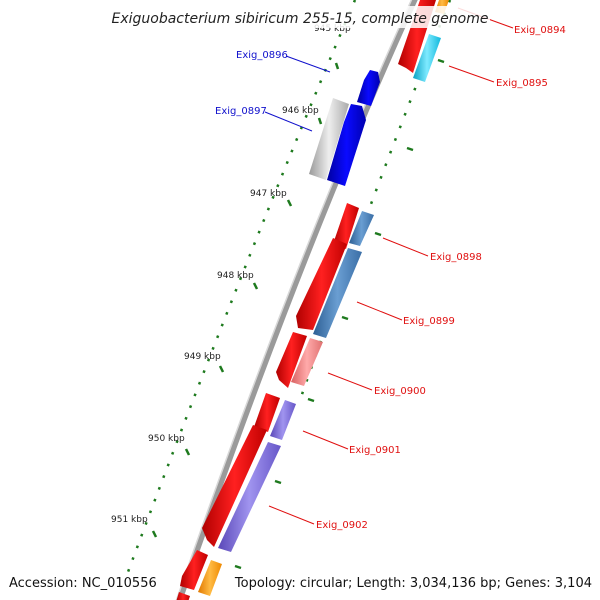  What do you see at coordinates (210, 578) in the screenshot?
I see `gene-arrow-orange-bottom` at bounding box center [210, 578].